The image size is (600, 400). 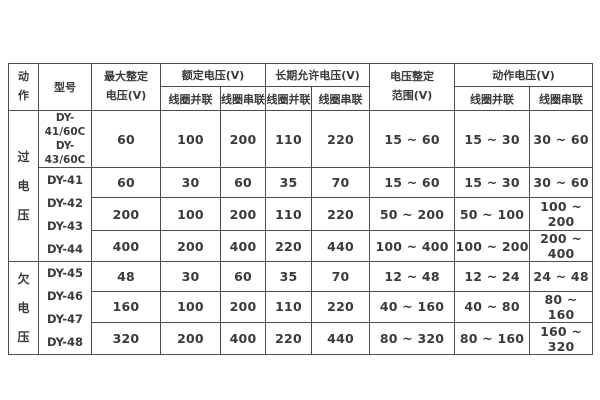 I want to click on header-setting-range-line2: 范围(V), so click(x=412, y=95).